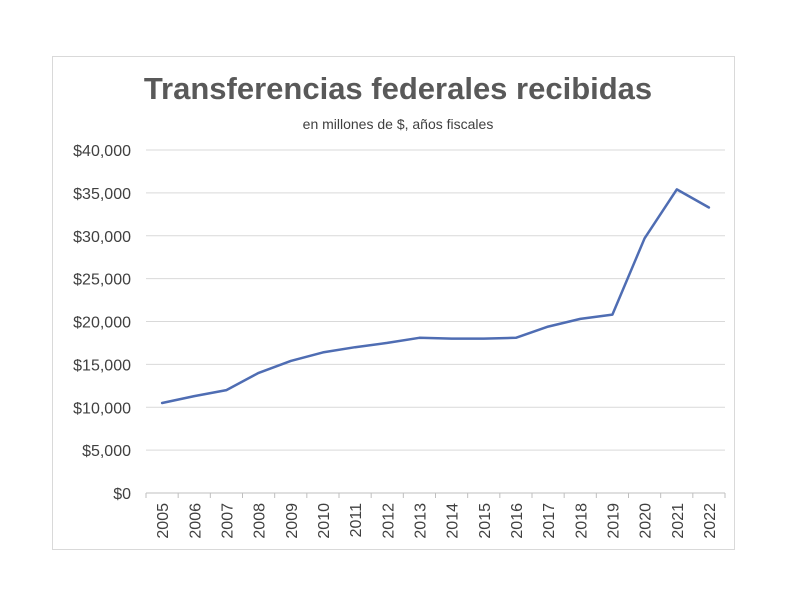 This screenshot has height=612, width=792. Describe the element at coordinates (485, 521) in the screenshot. I see `x-tick-label: 2015` at that location.